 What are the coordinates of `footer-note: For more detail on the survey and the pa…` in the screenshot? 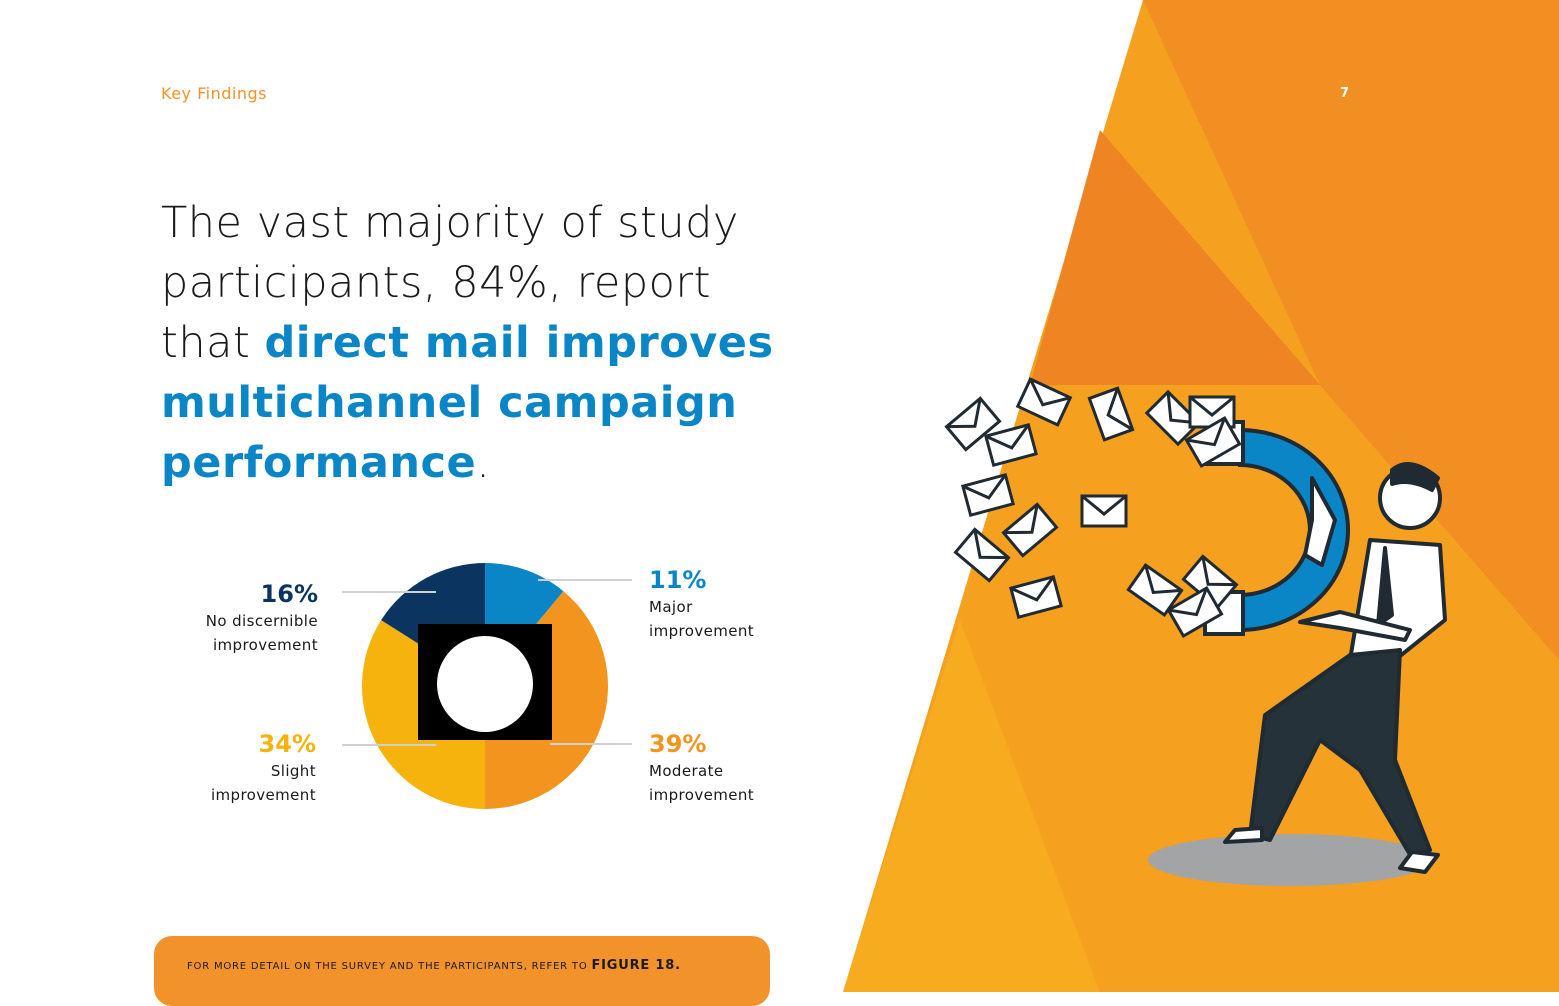 It's located at (434, 965).